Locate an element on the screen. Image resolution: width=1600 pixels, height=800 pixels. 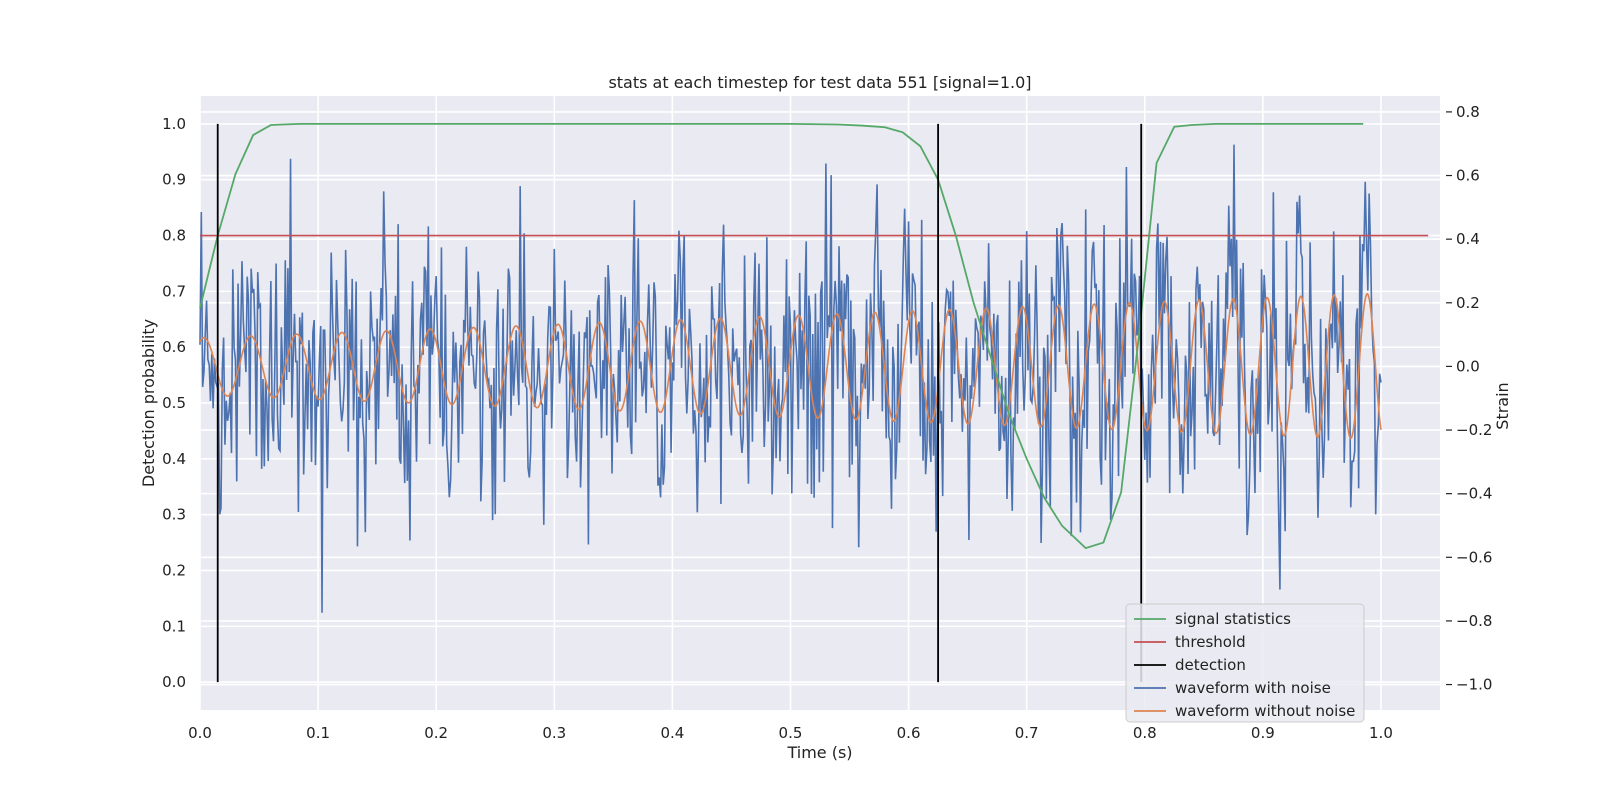
y-left-tick-label: 0.7 is located at coordinates (174, 291).